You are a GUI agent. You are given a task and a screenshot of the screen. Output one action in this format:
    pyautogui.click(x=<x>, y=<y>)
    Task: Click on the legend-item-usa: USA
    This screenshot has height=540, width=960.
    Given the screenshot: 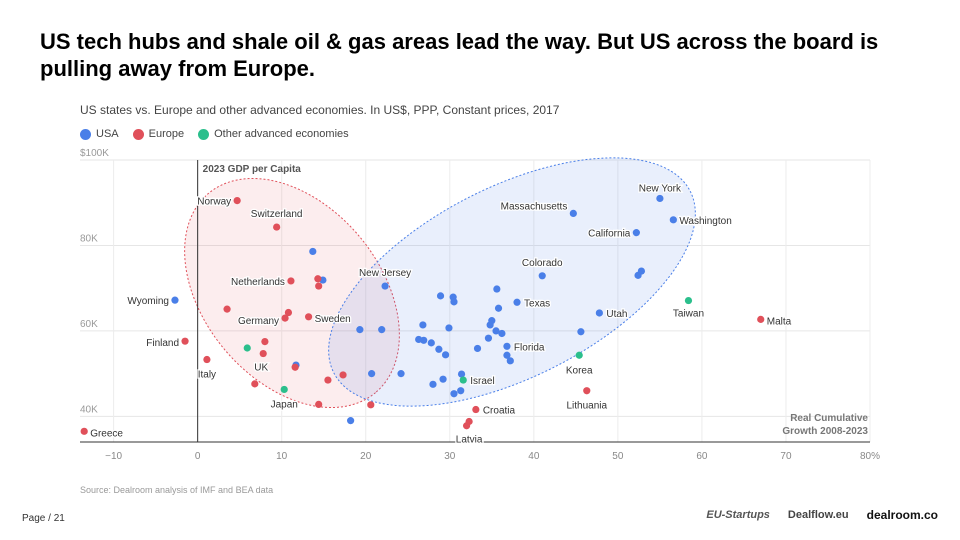 What is the action you would take?
    pyautogui.click(x=99, y=134)
    